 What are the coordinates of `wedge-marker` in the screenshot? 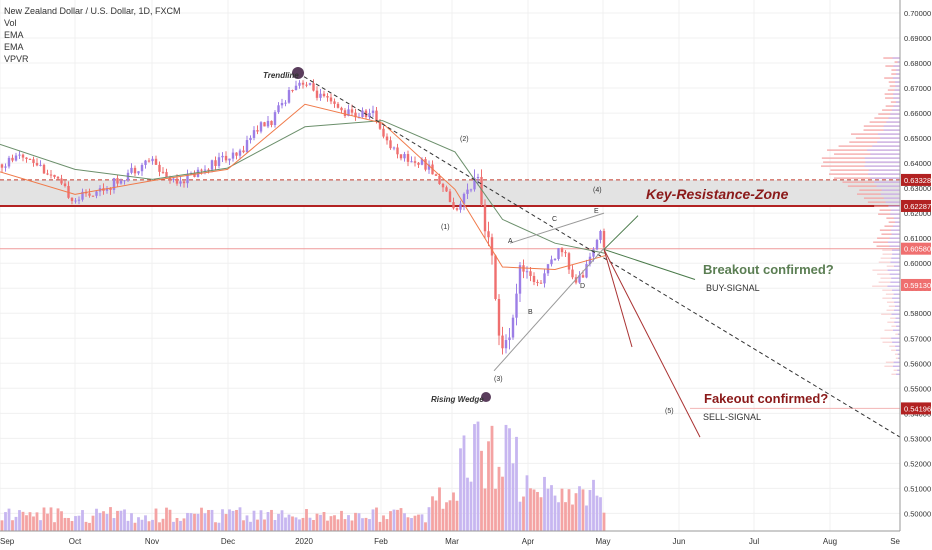 It's located at (486, 397).